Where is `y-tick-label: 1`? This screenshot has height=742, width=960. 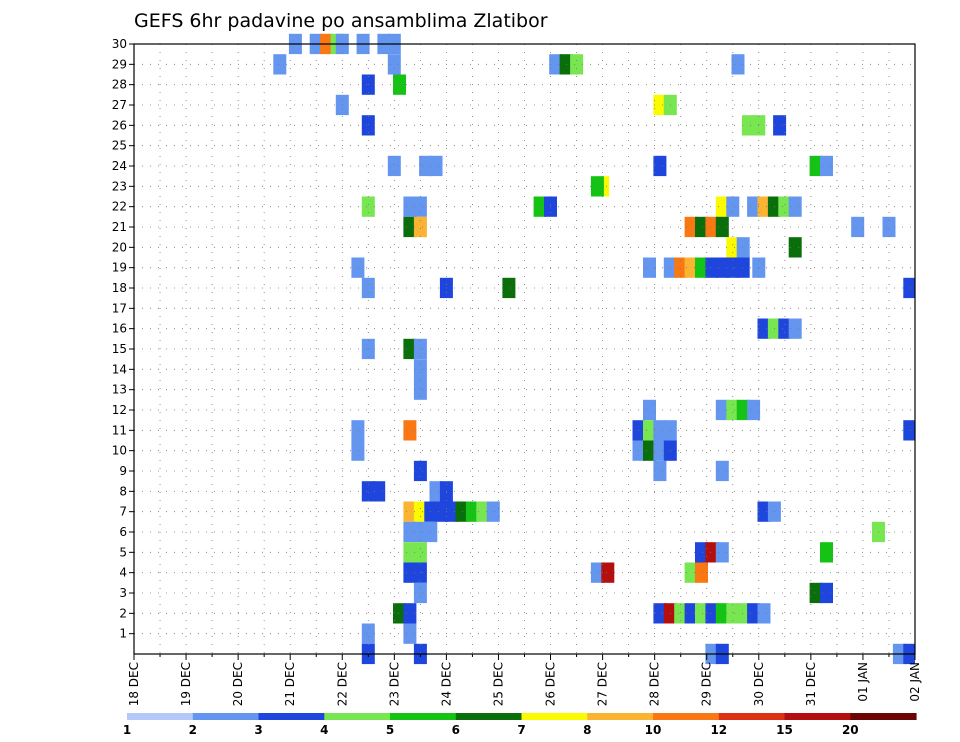
y-tick-label: 1 is located at coordinates (123, 634).